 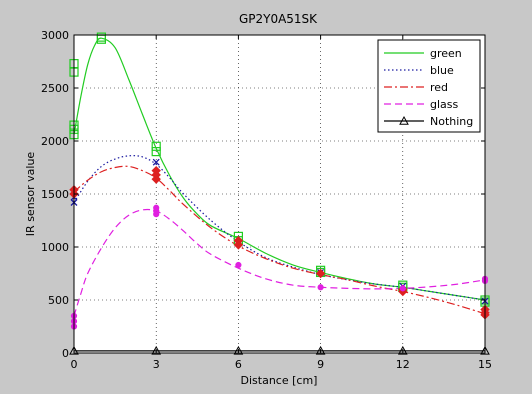 What do you see at coordinates (55, 247) in the screenshot?
I see `y-tick-label: 1000` at bounding box center [55, 247].